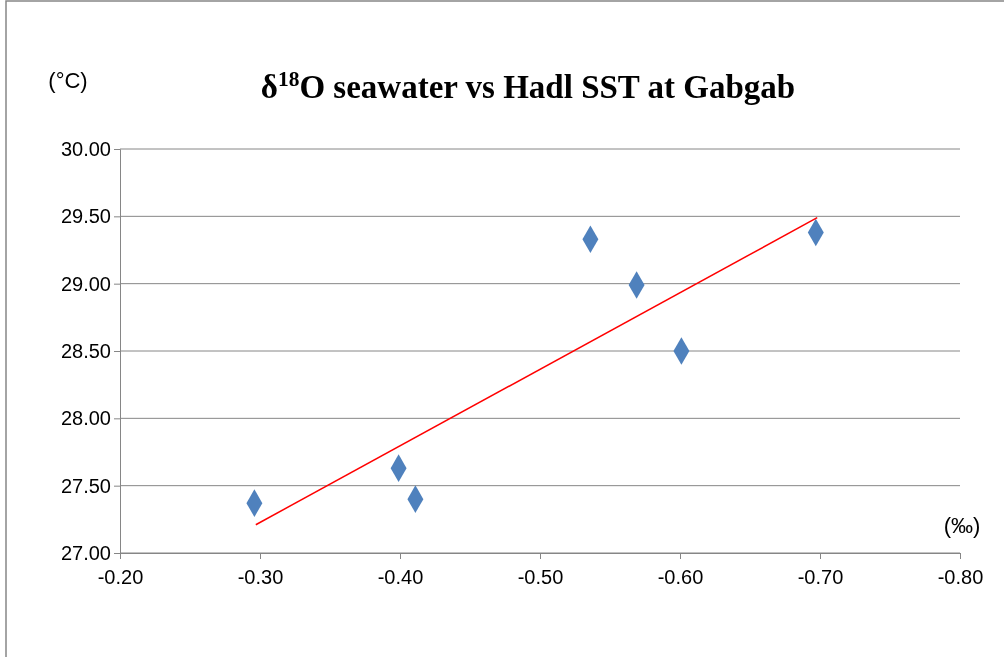 The image size is (1004, 657). Describe the element at coordinates (85, 283) in the screenshot. I see `y-tick-label: 29.00` at that location.